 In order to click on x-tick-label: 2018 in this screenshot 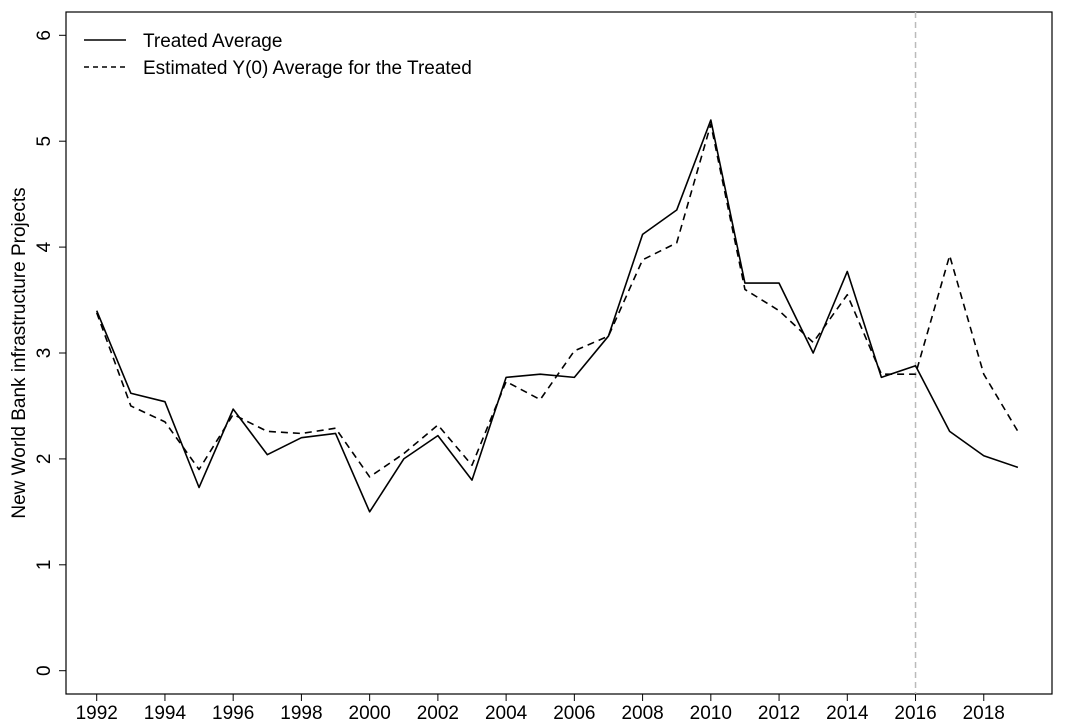, I will do `click(984, 711)`.